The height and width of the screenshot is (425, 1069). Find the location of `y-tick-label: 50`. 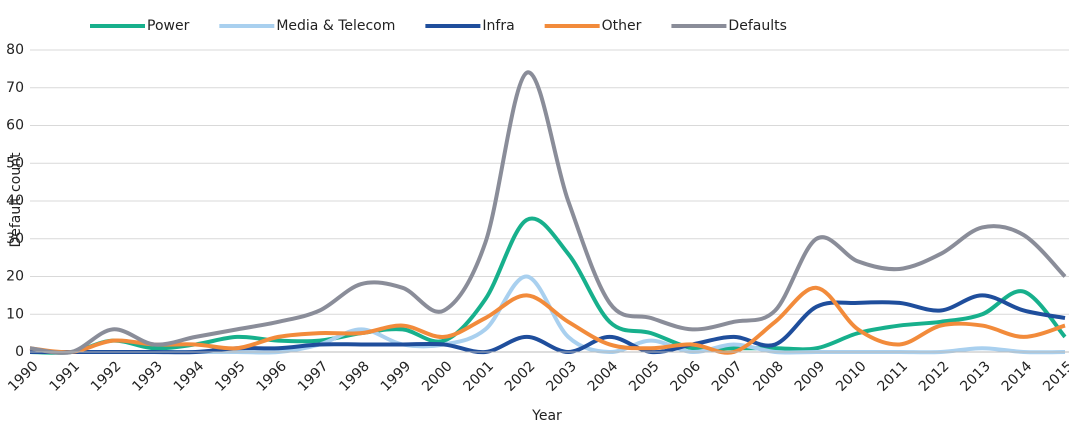

y-tick-label: 50 is located at coordinates (15, 163).